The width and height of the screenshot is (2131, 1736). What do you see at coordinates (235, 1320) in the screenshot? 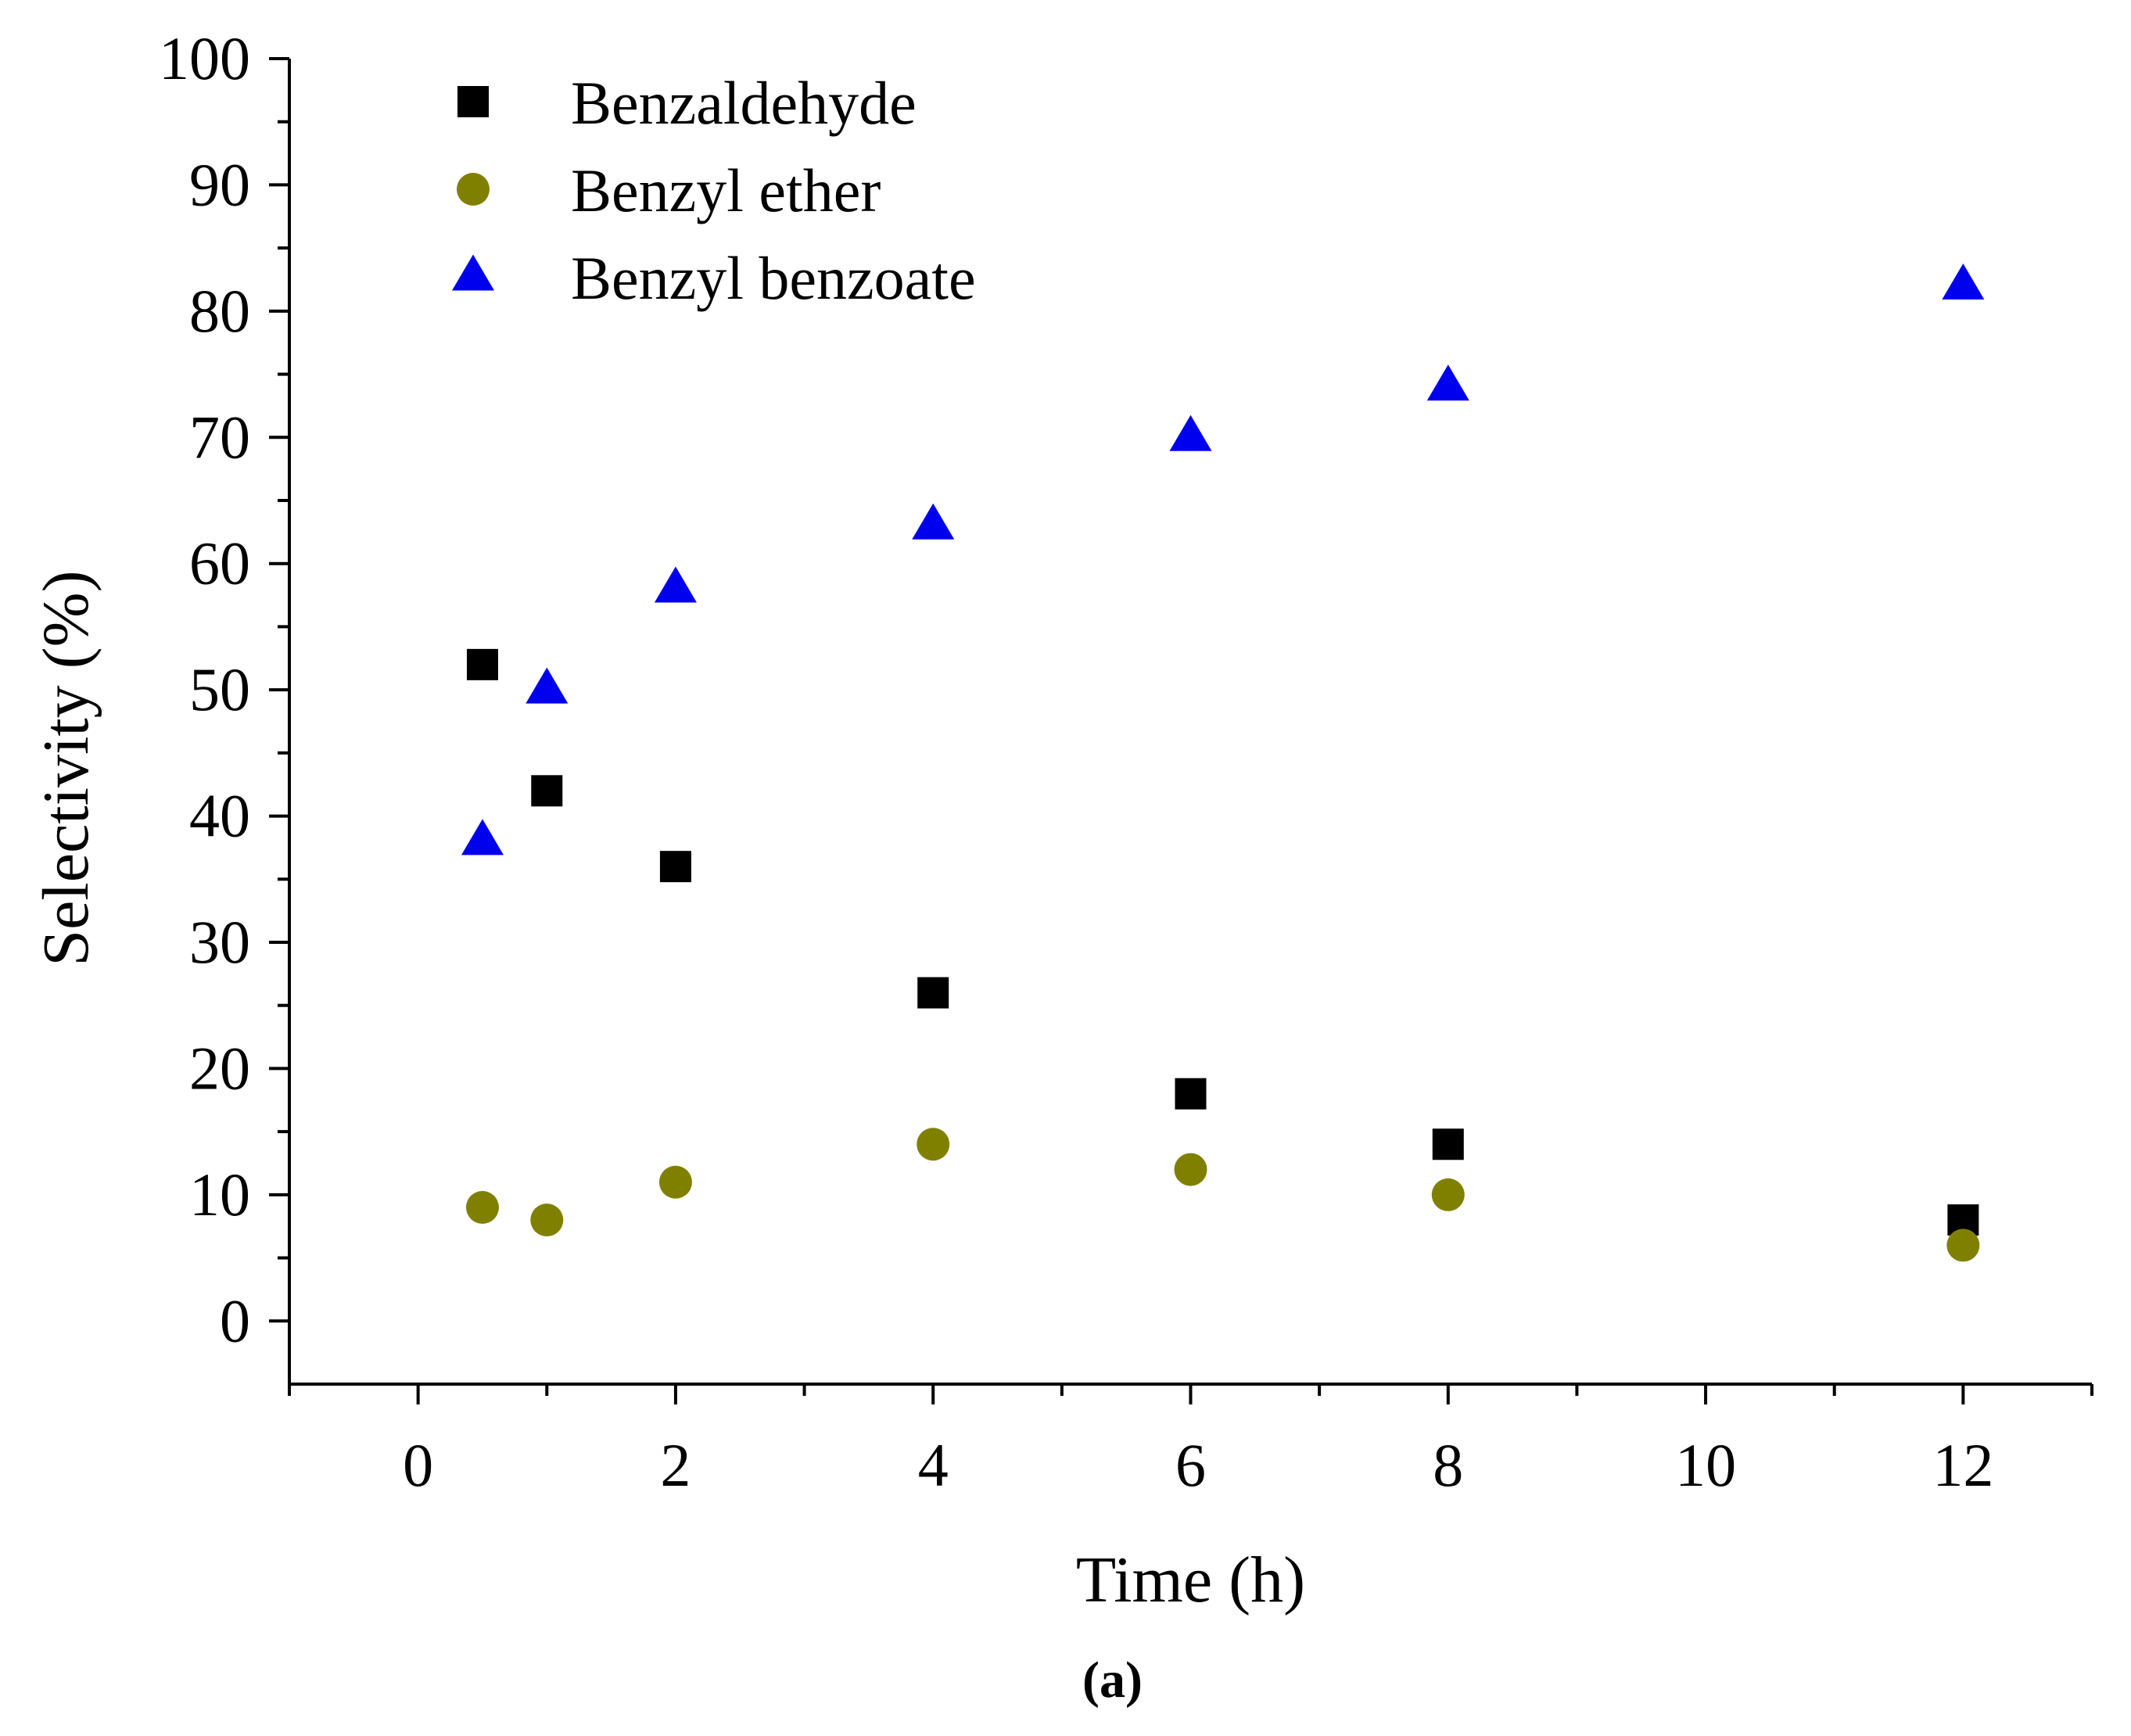
I see `y-tick-label: 0` at bounding box center [235, 1320].